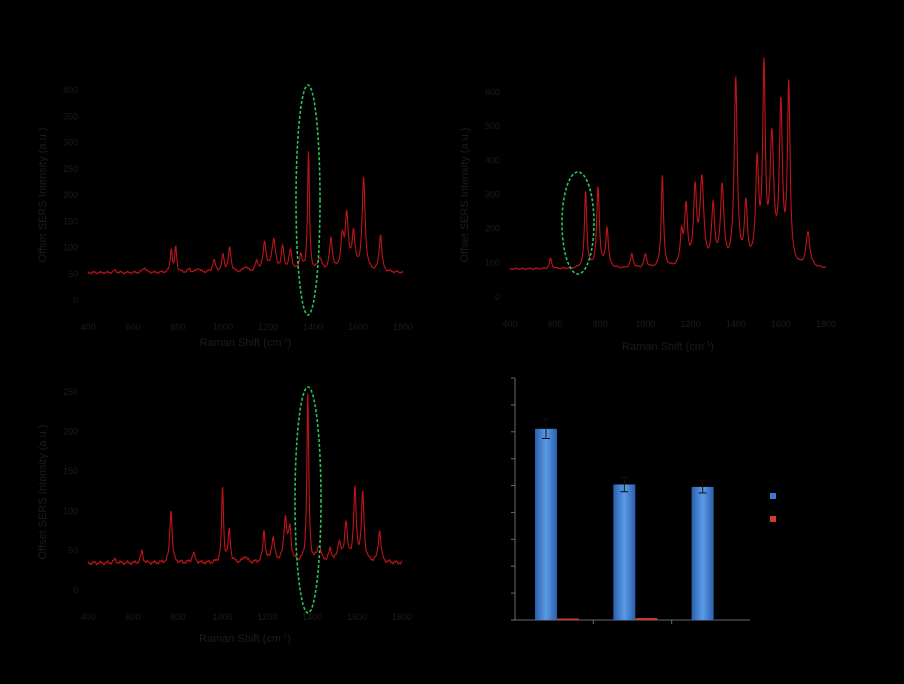 The image size is (904, 684). I want to click on y-tick-label: 500, so click(492, 126).